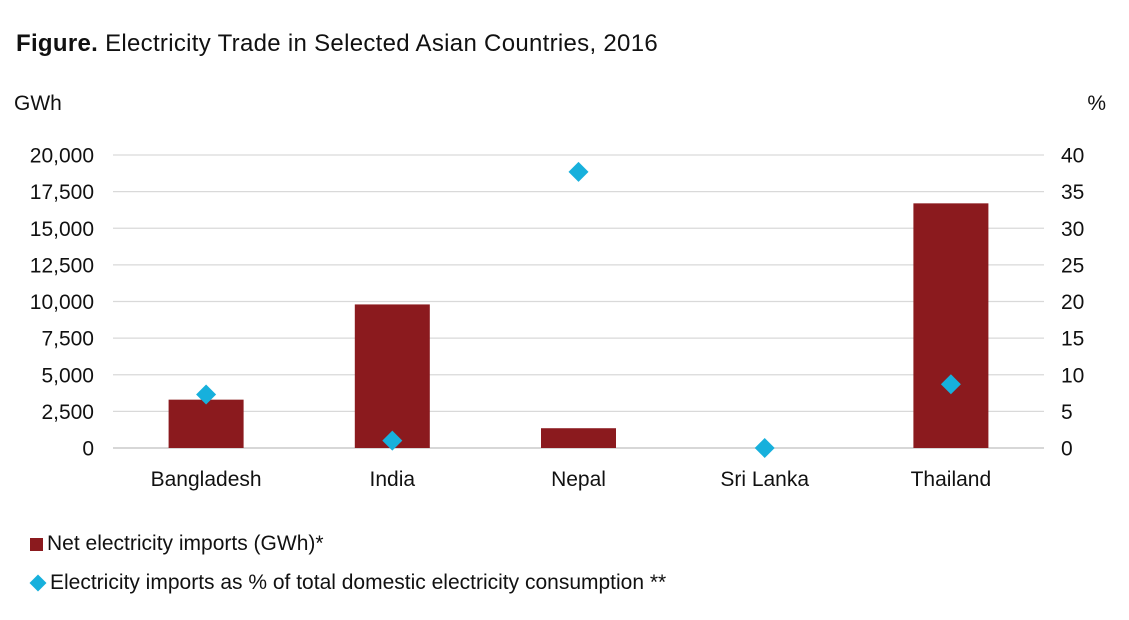 The image size is (1129, 620). What do you see at coordinates (1096, 103) in the screenshot?
I see `y-right-axis-label: %` at bounding box center [1096, 103].